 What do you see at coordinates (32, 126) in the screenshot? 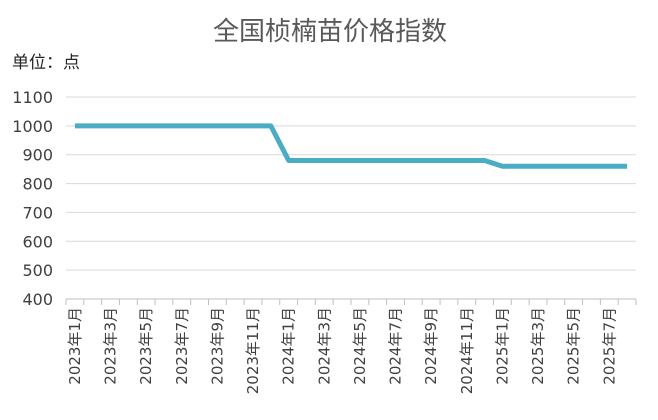
I see `y-tick-label: 1000` at bounding box center [32, 126].